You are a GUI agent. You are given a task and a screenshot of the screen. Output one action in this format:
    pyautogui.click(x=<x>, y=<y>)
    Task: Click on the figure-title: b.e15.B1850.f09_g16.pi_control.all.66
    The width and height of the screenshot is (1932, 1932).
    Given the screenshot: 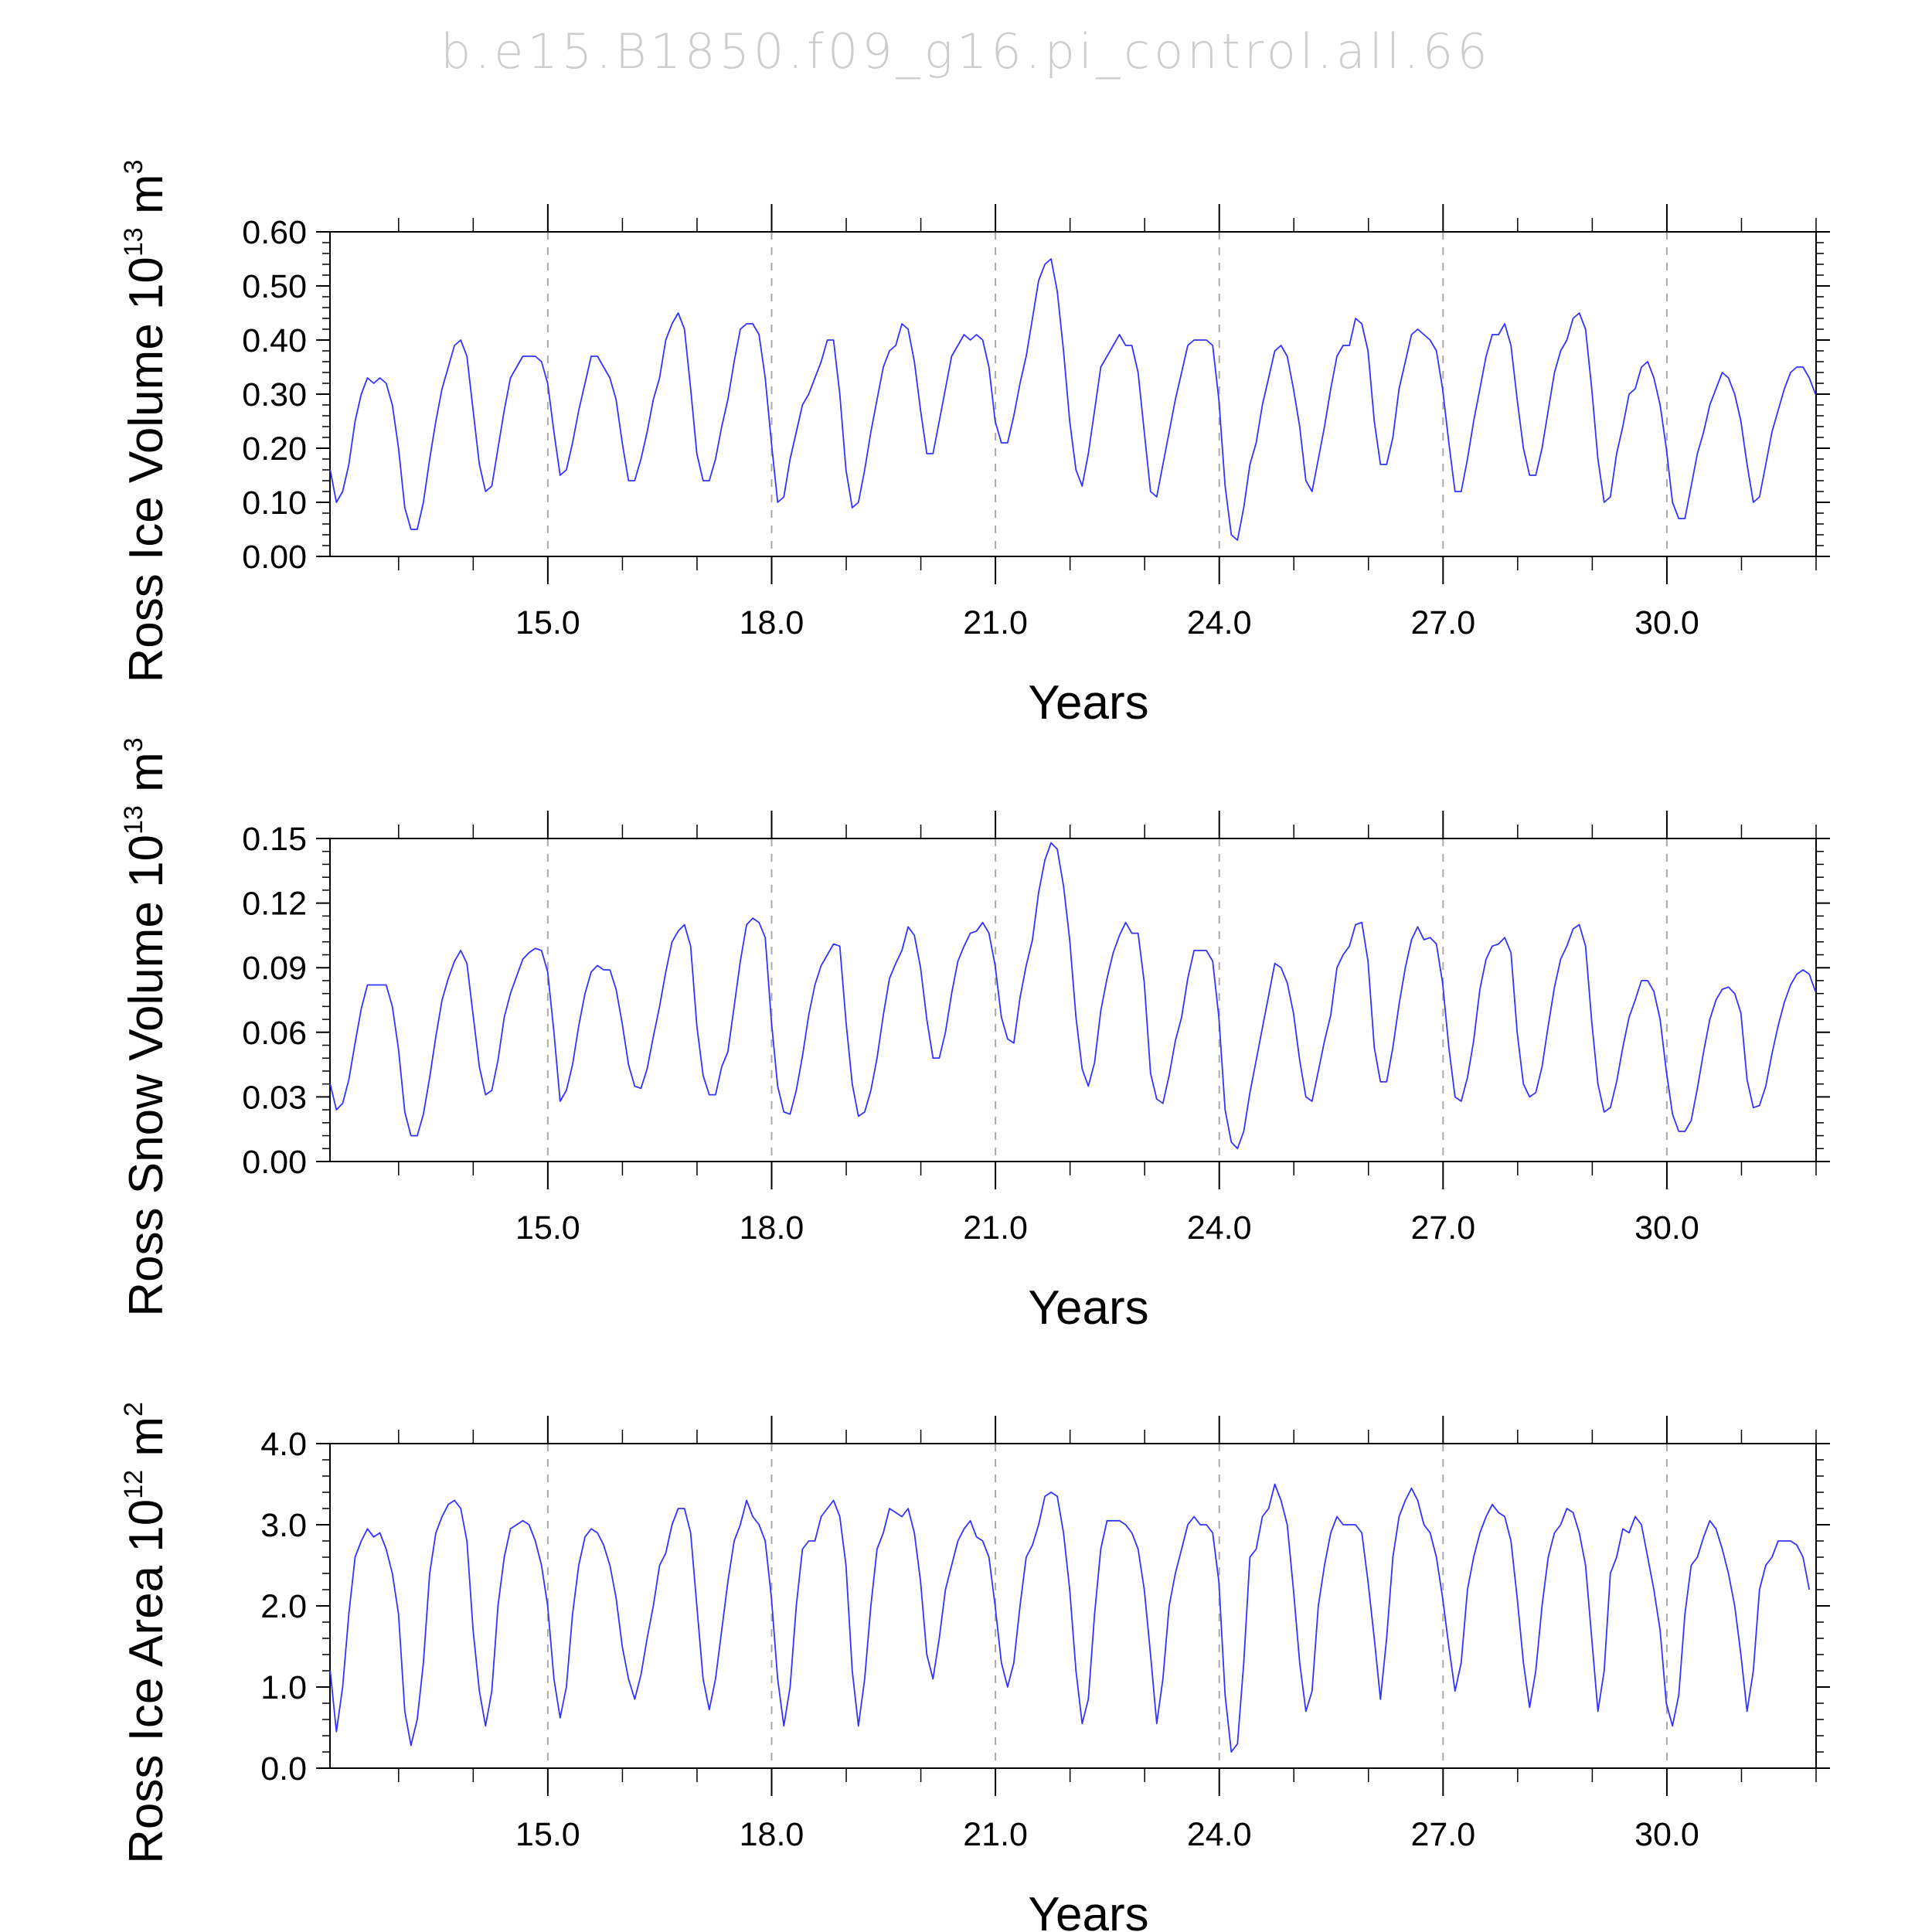 What is the action you would take?
    pyautogui.click(x=966, y=51)
    